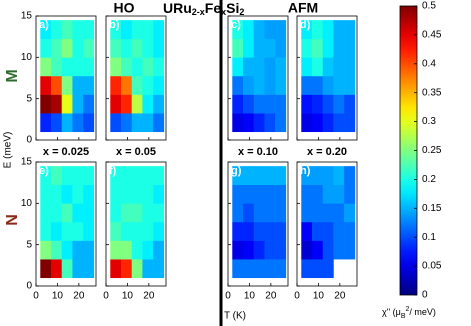  What do you see at coordinates (136, 152) in the screenshot?
I see `doping-label: x = 0.05` at bounding box center [136, 152].